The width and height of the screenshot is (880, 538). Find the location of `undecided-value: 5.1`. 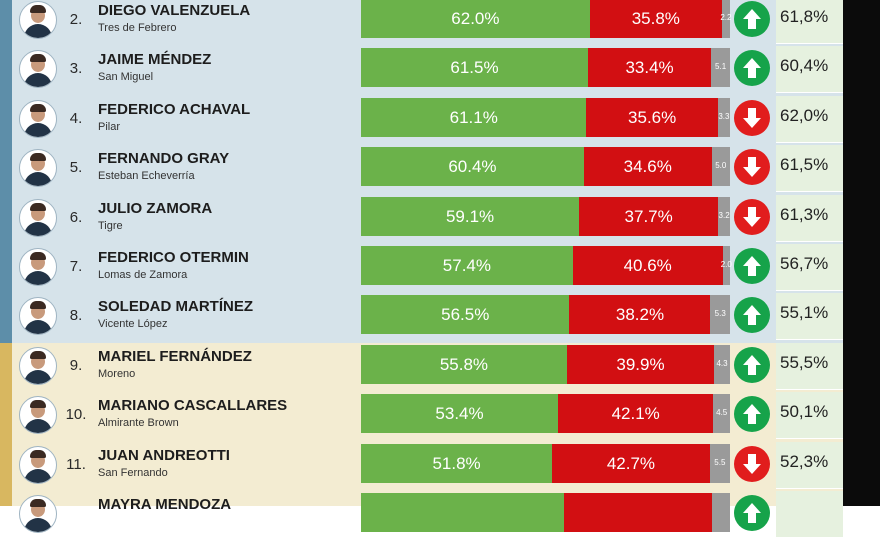

undecided-value: 5.1 is located at coordinates (721, 67).